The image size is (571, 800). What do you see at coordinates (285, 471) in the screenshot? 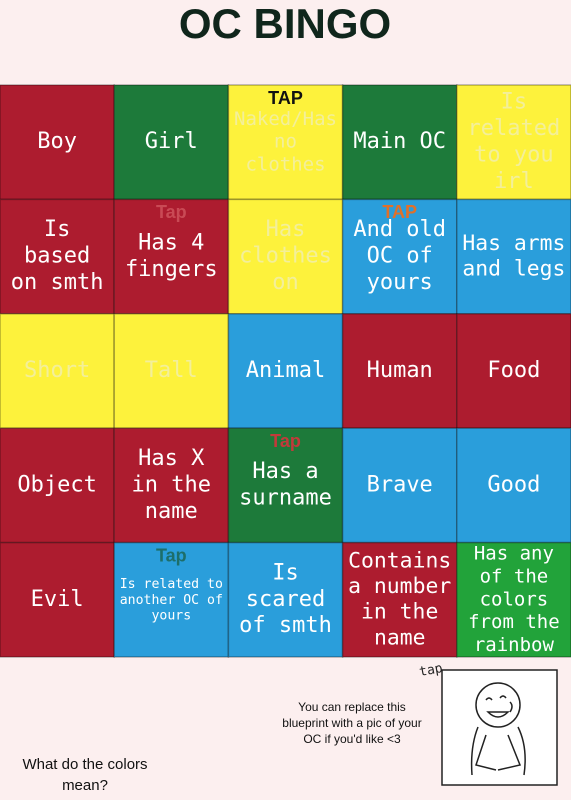
I see `cell-text: Has a` at bounding box center [285, 471].